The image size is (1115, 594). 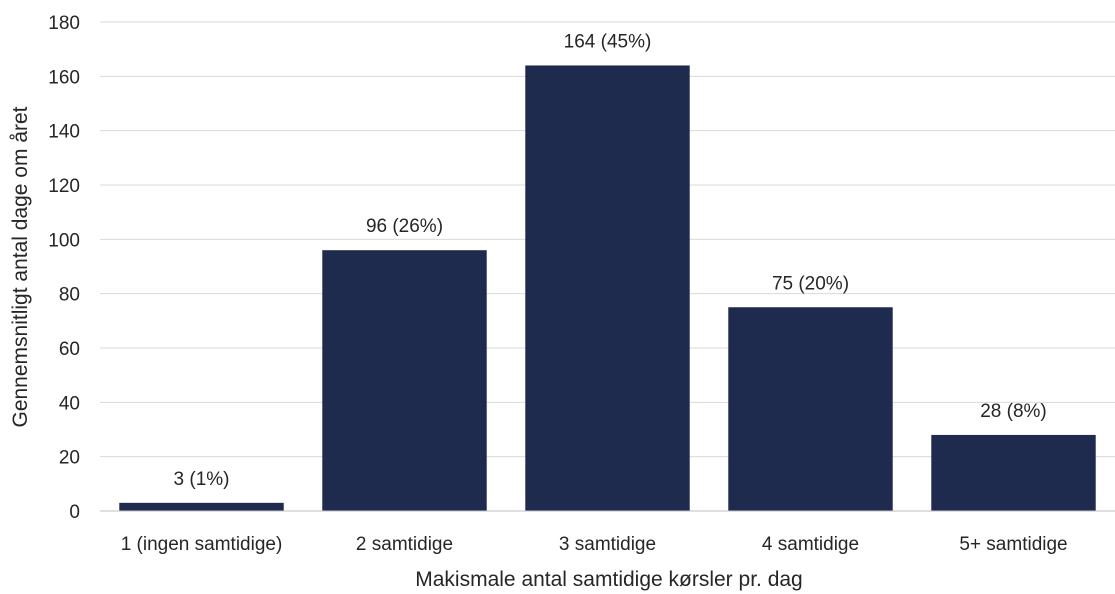 What do you see at coordinates (607, 544) in the screenshot?
I see `x-tick-label: 3 samtidige` at bounding box center [607, 544].